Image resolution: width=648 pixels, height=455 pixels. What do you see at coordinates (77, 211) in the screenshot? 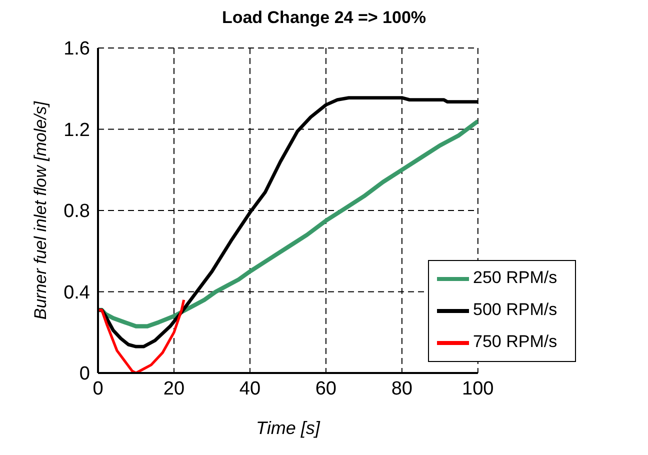
I see `y-tick-label: 0.8` at bounding box center [77, 211].